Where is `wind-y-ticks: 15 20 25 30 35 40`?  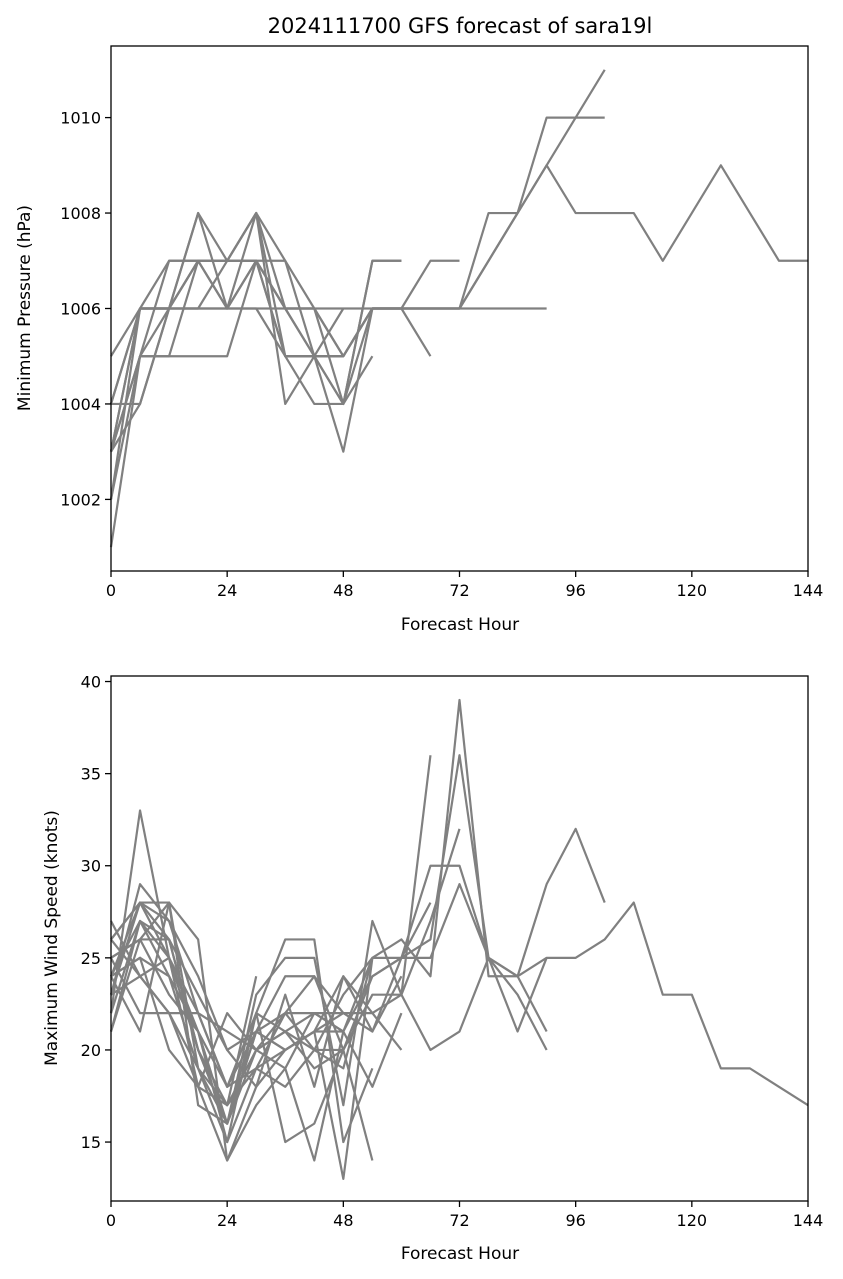 wind-y-ticks: 15 20 25 30 35 40 is located at coordinates (96, 912).